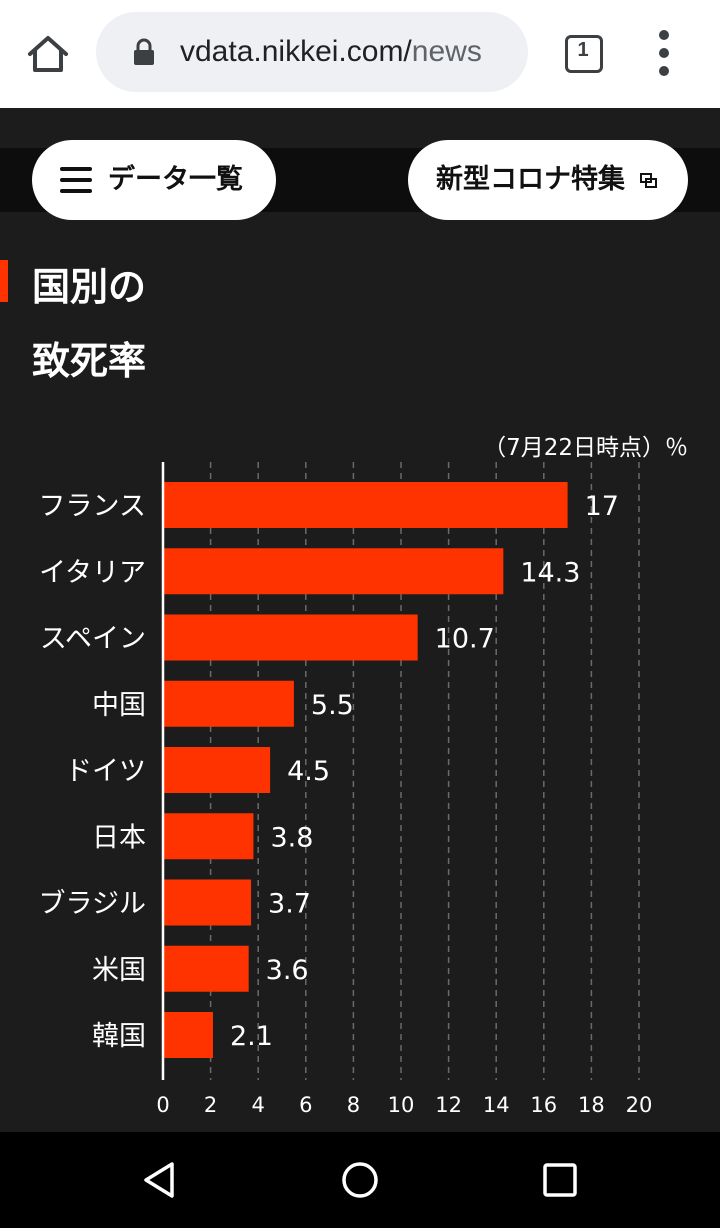  Describe the element at coordinates (287, 970) in the screenshot. I see `value-label: 3.6` at that location.